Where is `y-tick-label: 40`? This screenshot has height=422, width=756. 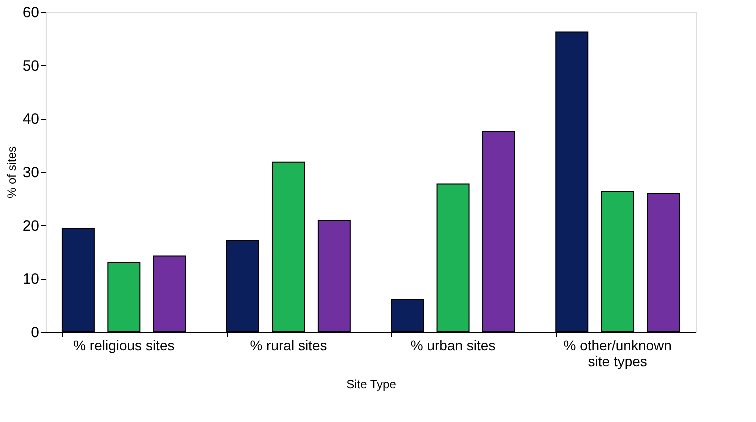 y-tick-label: 40 is located at coordinates (31, 119).